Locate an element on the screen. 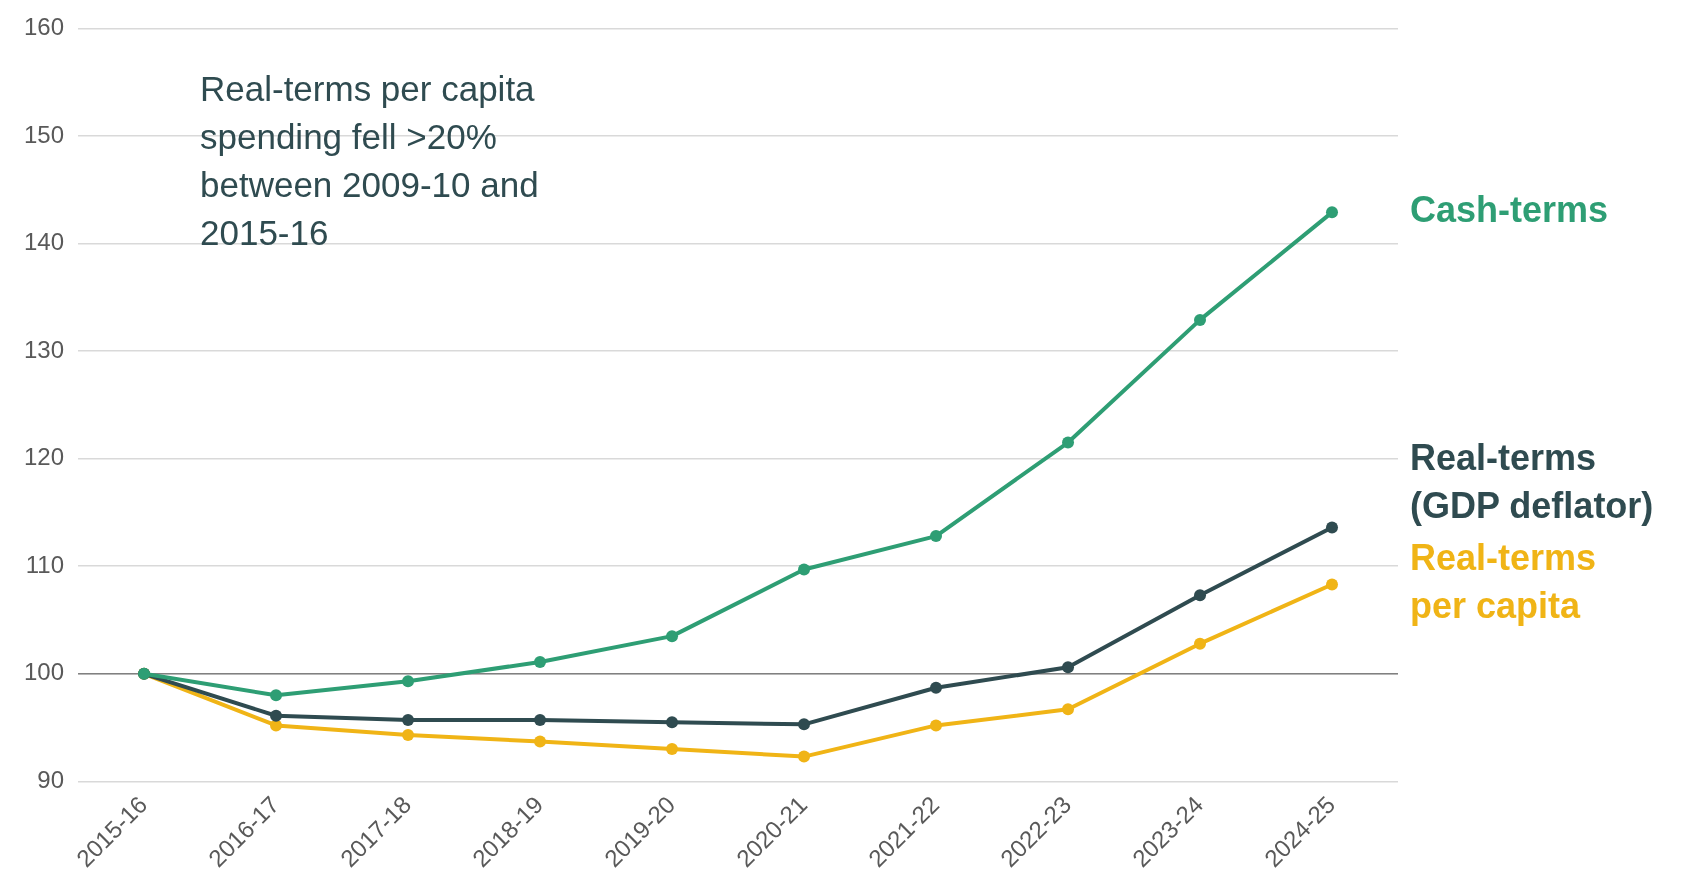 The height and width of the screenshot is (894, 1698). y-tick-label: 100 is located at coordinates (44, 672).